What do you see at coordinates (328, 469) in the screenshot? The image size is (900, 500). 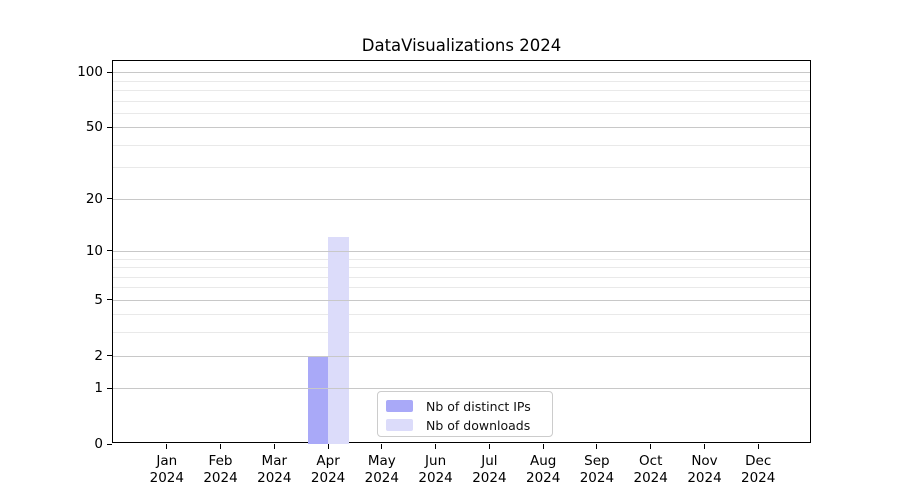 I see `x-tick-label: Apr 2024` at bounding box center [328, 469].